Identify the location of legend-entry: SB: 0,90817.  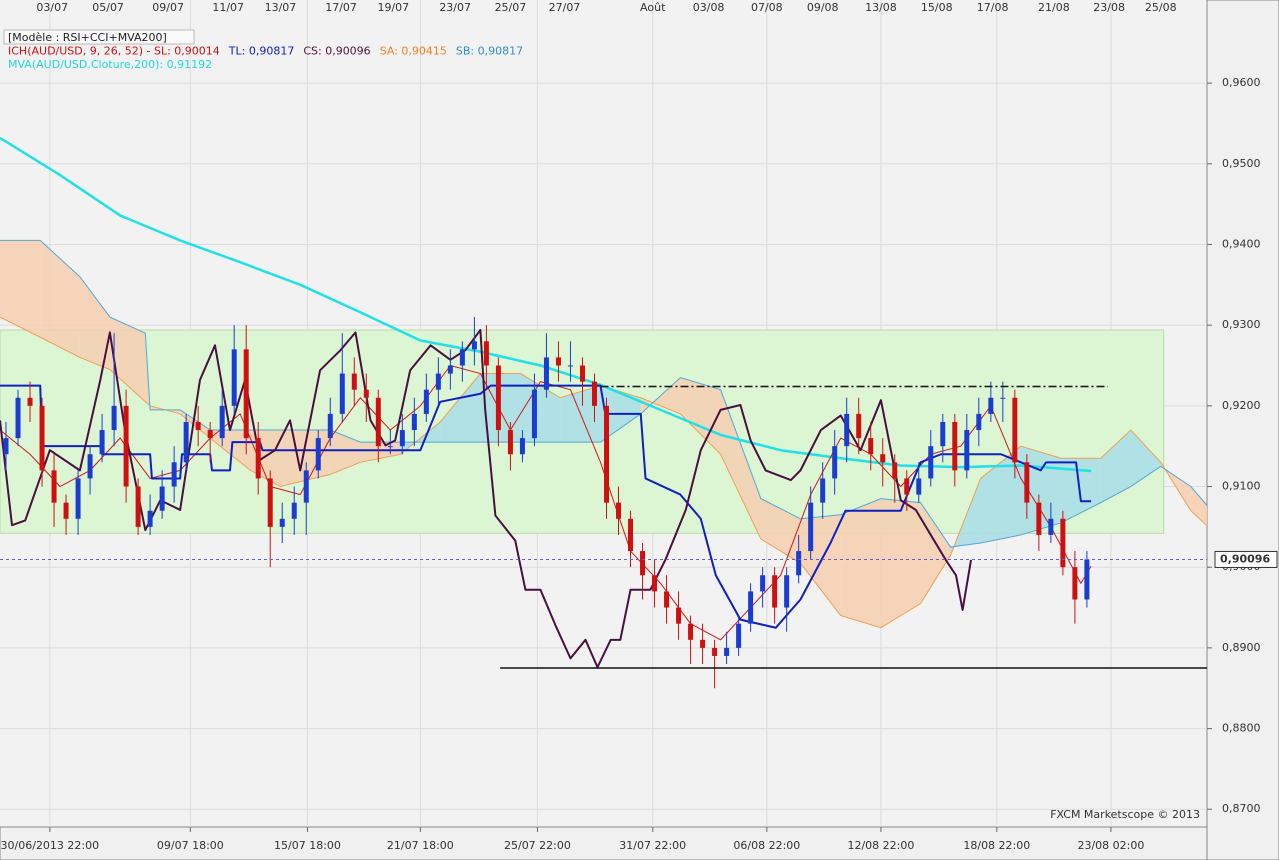
(489, 51).